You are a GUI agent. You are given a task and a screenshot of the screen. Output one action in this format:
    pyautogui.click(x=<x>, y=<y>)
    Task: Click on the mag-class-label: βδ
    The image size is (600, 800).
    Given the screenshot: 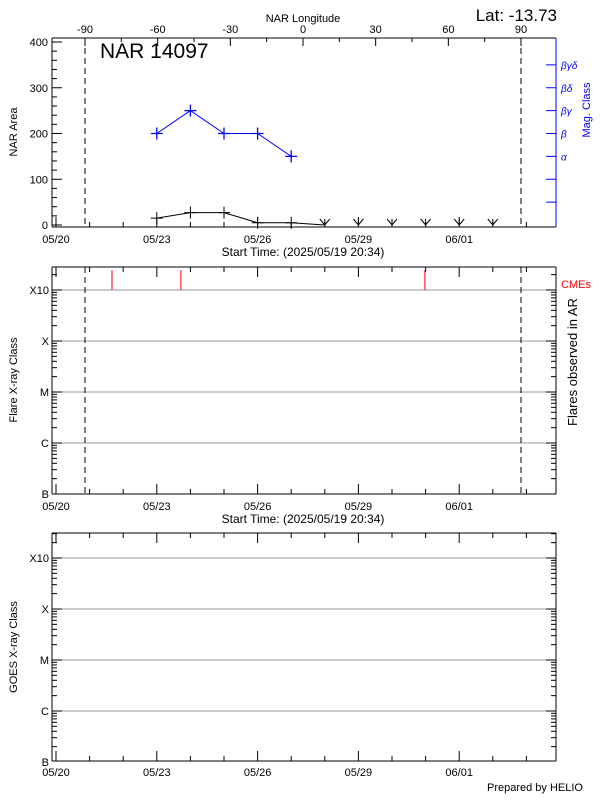 What is the action you would take?
    pyautogui.click(x=566, y=89)
    